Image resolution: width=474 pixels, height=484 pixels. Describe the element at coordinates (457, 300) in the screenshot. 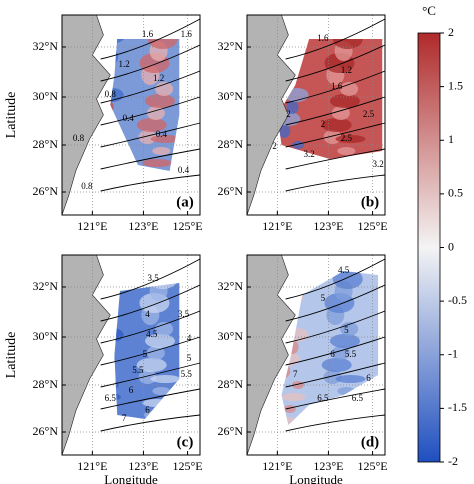

I see `colorbar-tick-label: -0.5` at that location.